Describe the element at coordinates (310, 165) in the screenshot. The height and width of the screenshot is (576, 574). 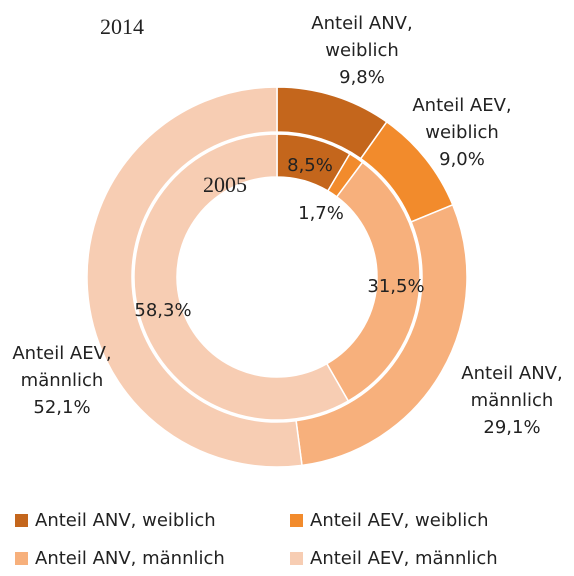
I see `inner-label: 8,5%` at that location.